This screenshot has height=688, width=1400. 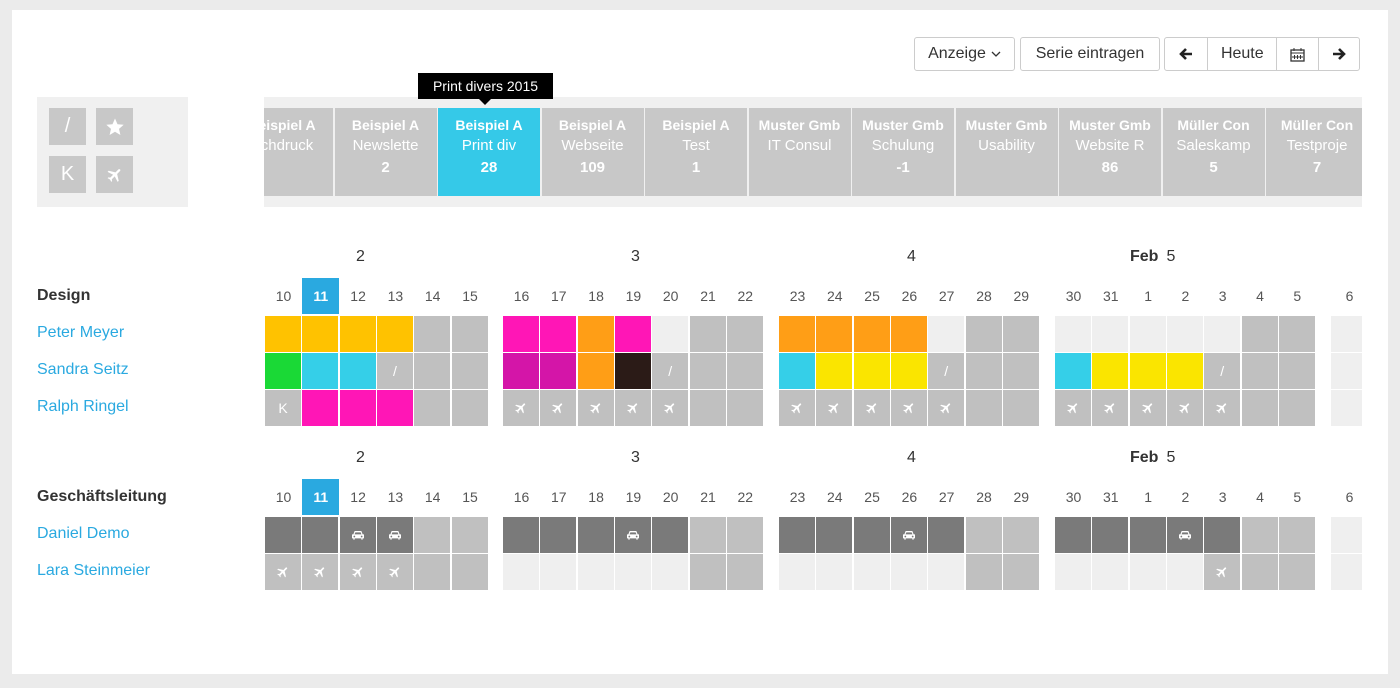 I want to click on calendar-button, so click(x=1298, y=54).